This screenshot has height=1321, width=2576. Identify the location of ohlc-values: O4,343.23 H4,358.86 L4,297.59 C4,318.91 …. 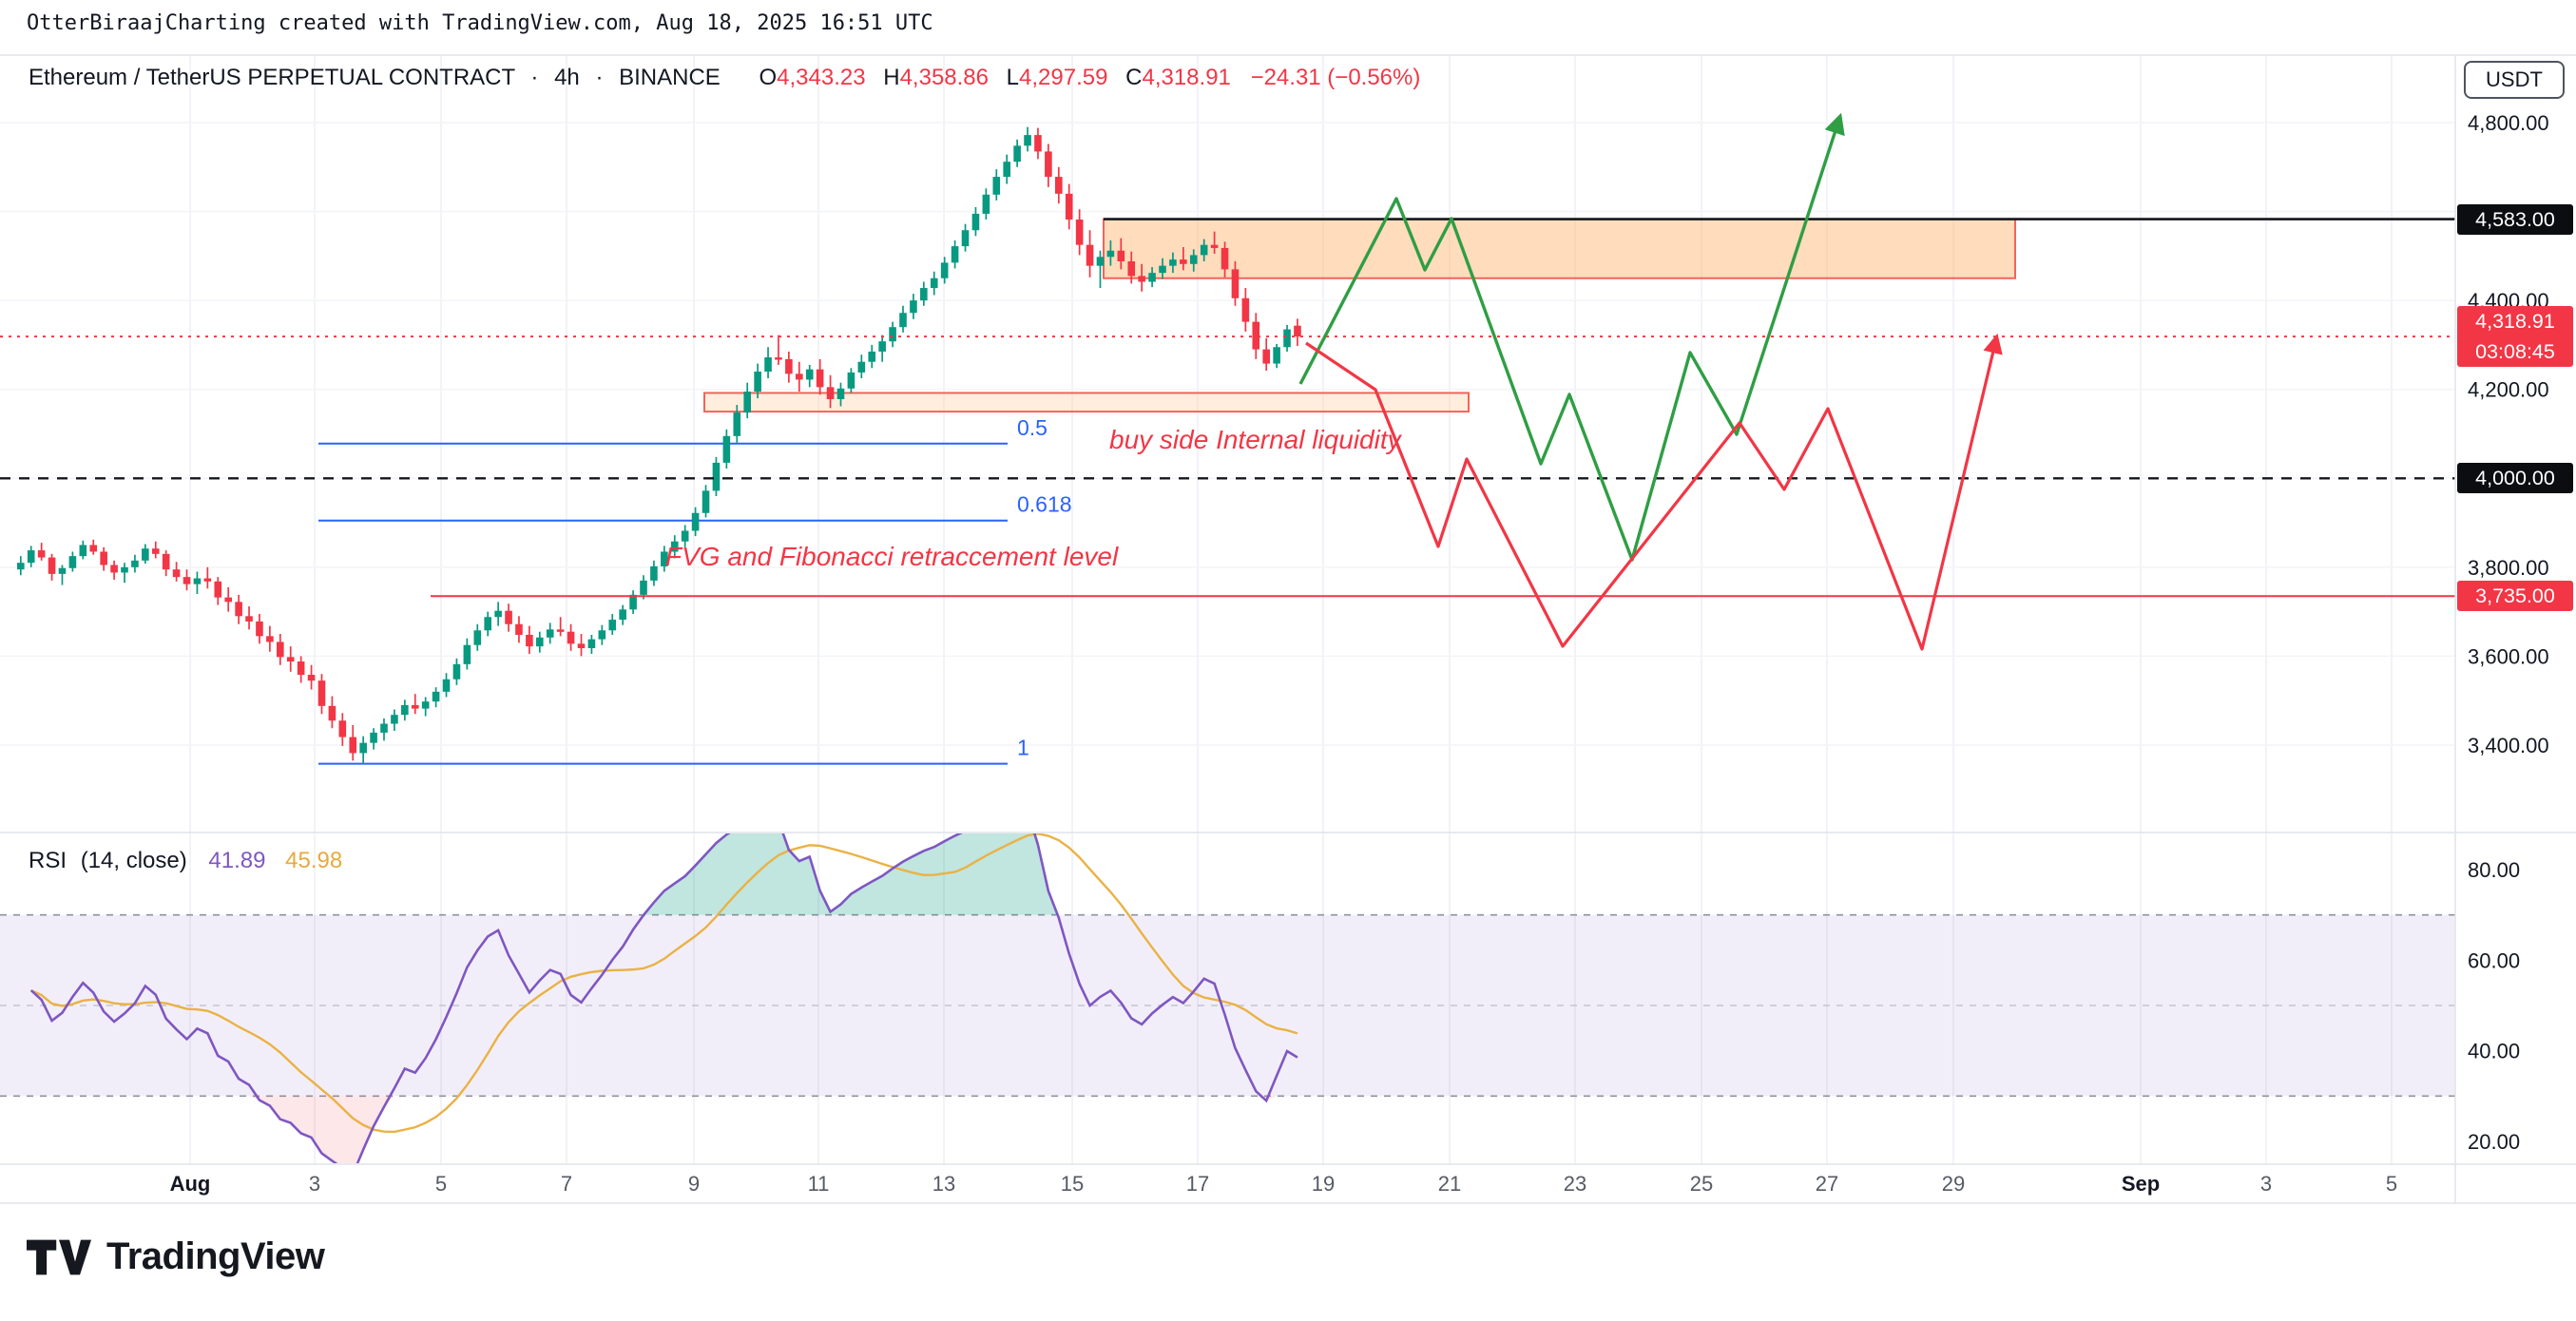
(1084, 77).